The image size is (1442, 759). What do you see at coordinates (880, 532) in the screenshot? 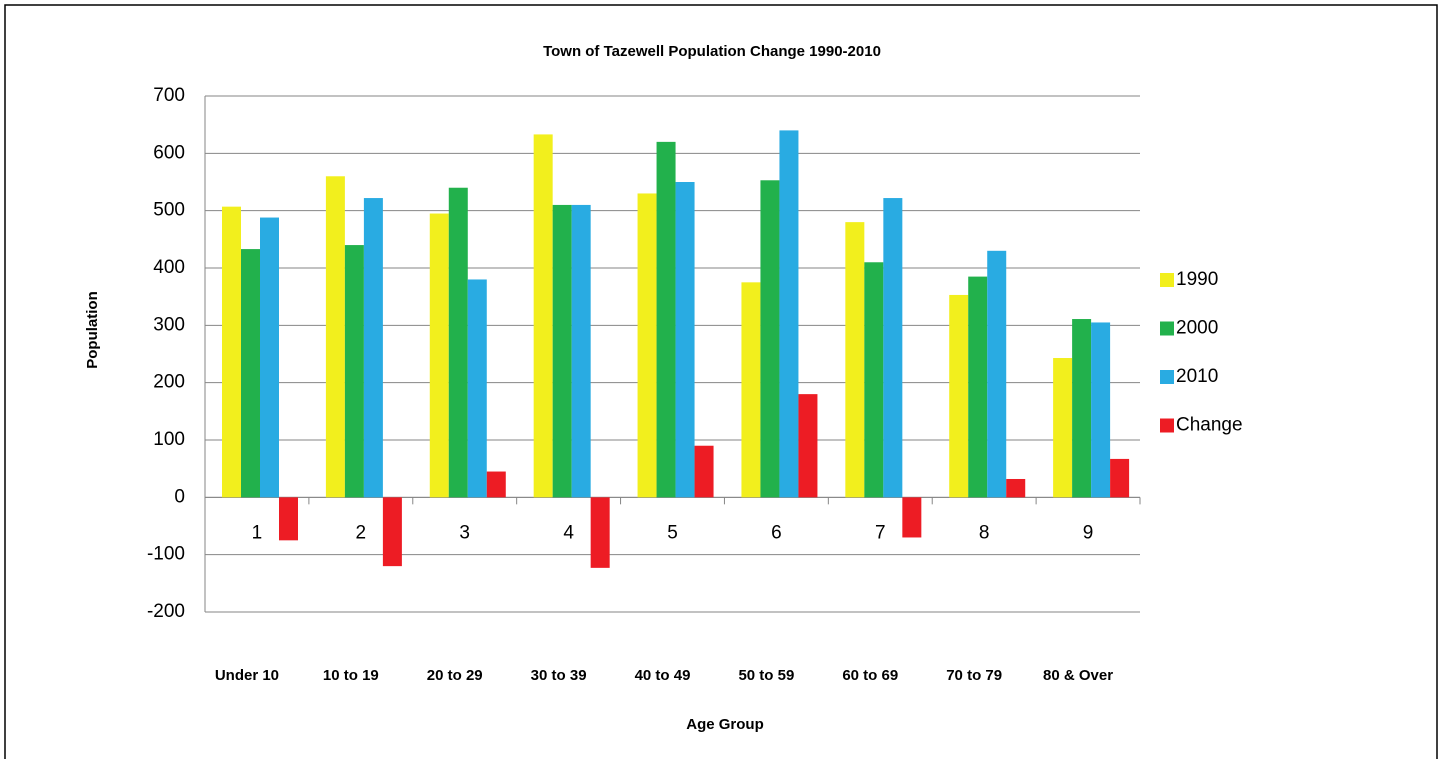
I see `x-tick-label: 7` at bounding box center [880, 532].